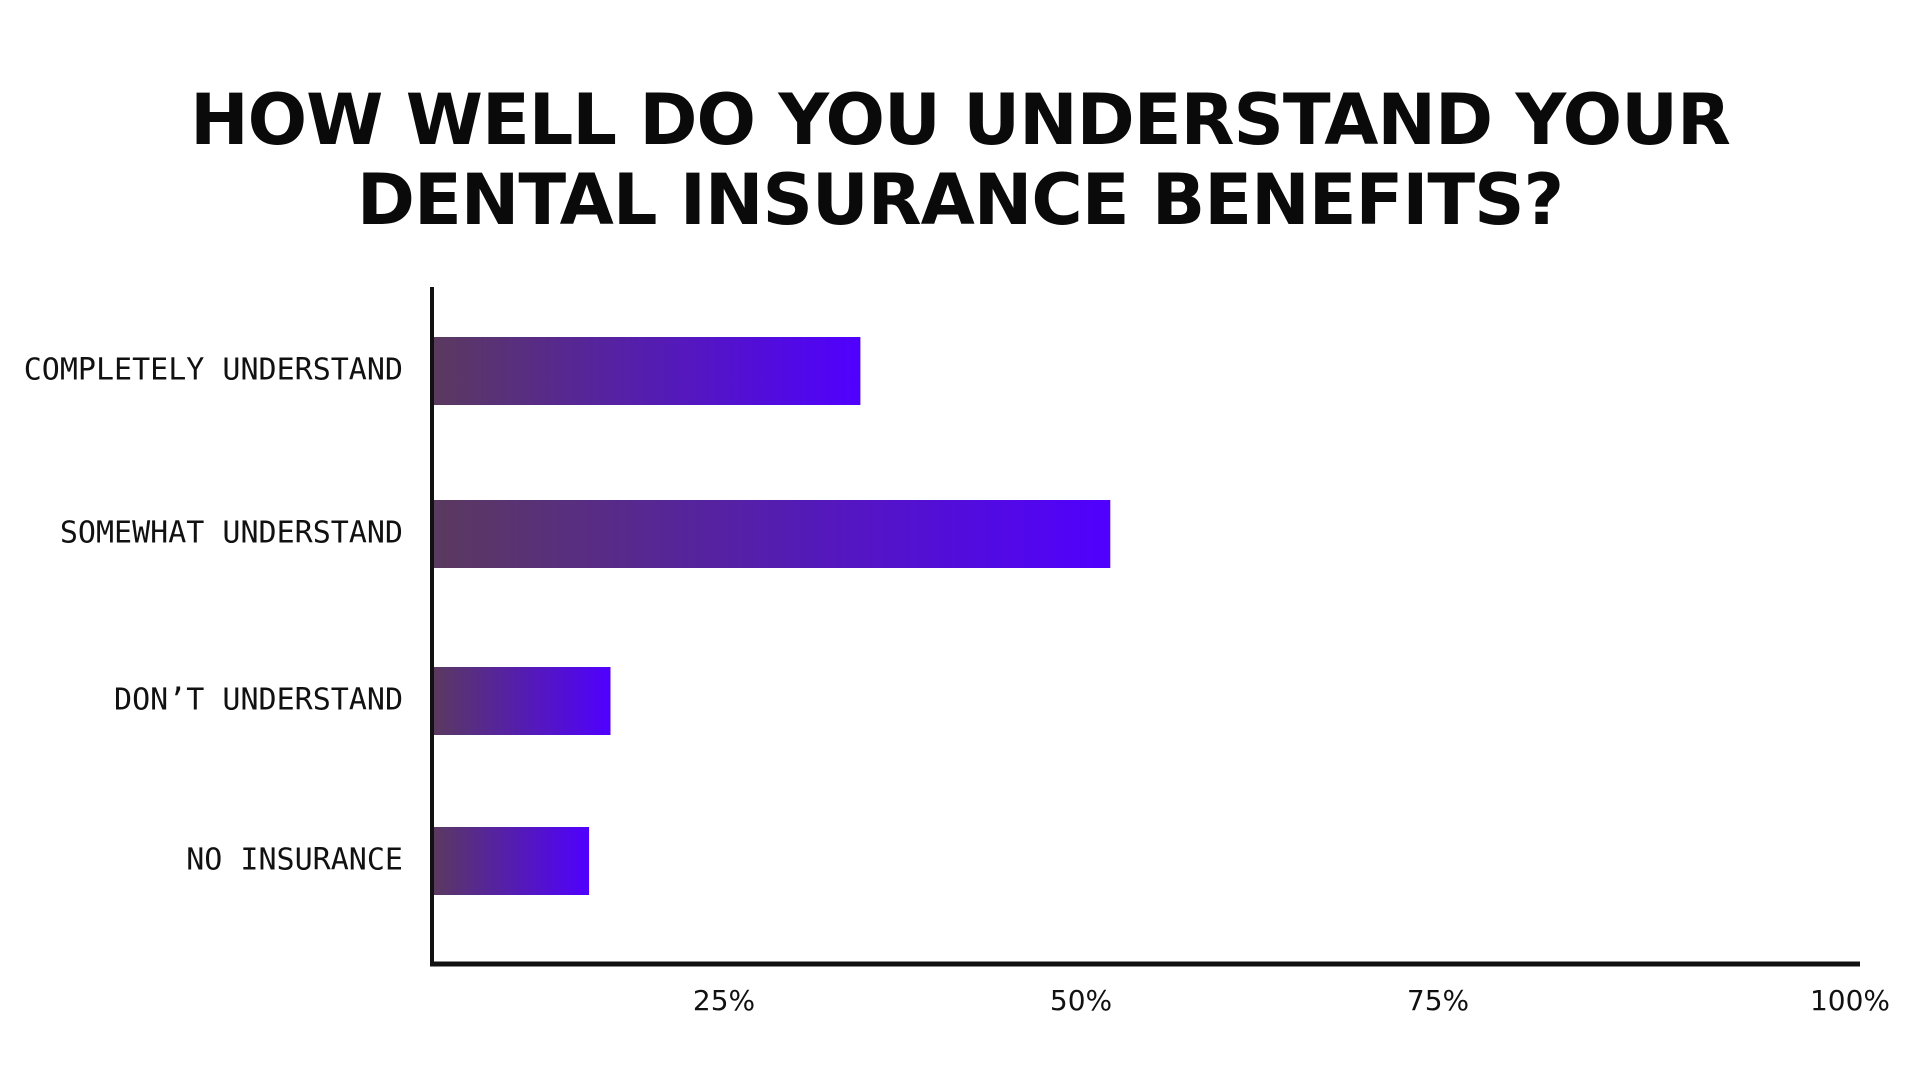  Describe the element at coordinates (231, 533) in the screenshot. I see `category-label-1: SOMEWHAT UNDERSTAND` at that location.